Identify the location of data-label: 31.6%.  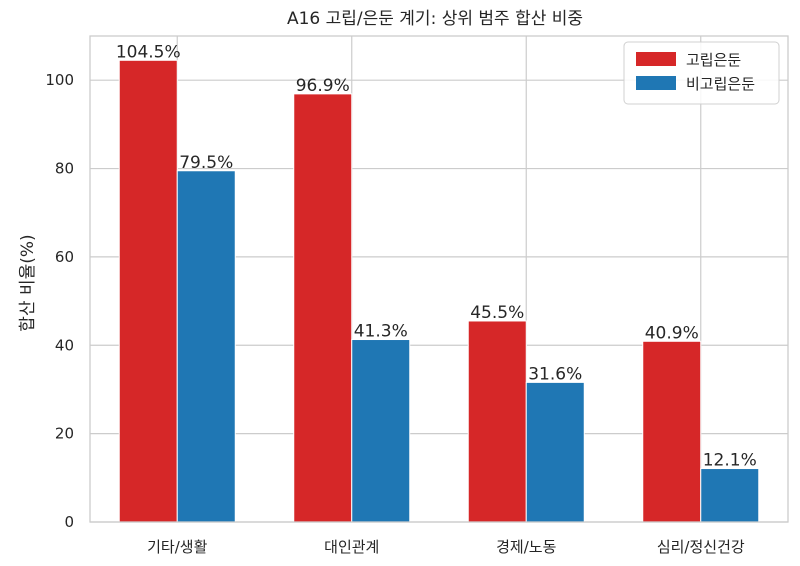
(555, 374).